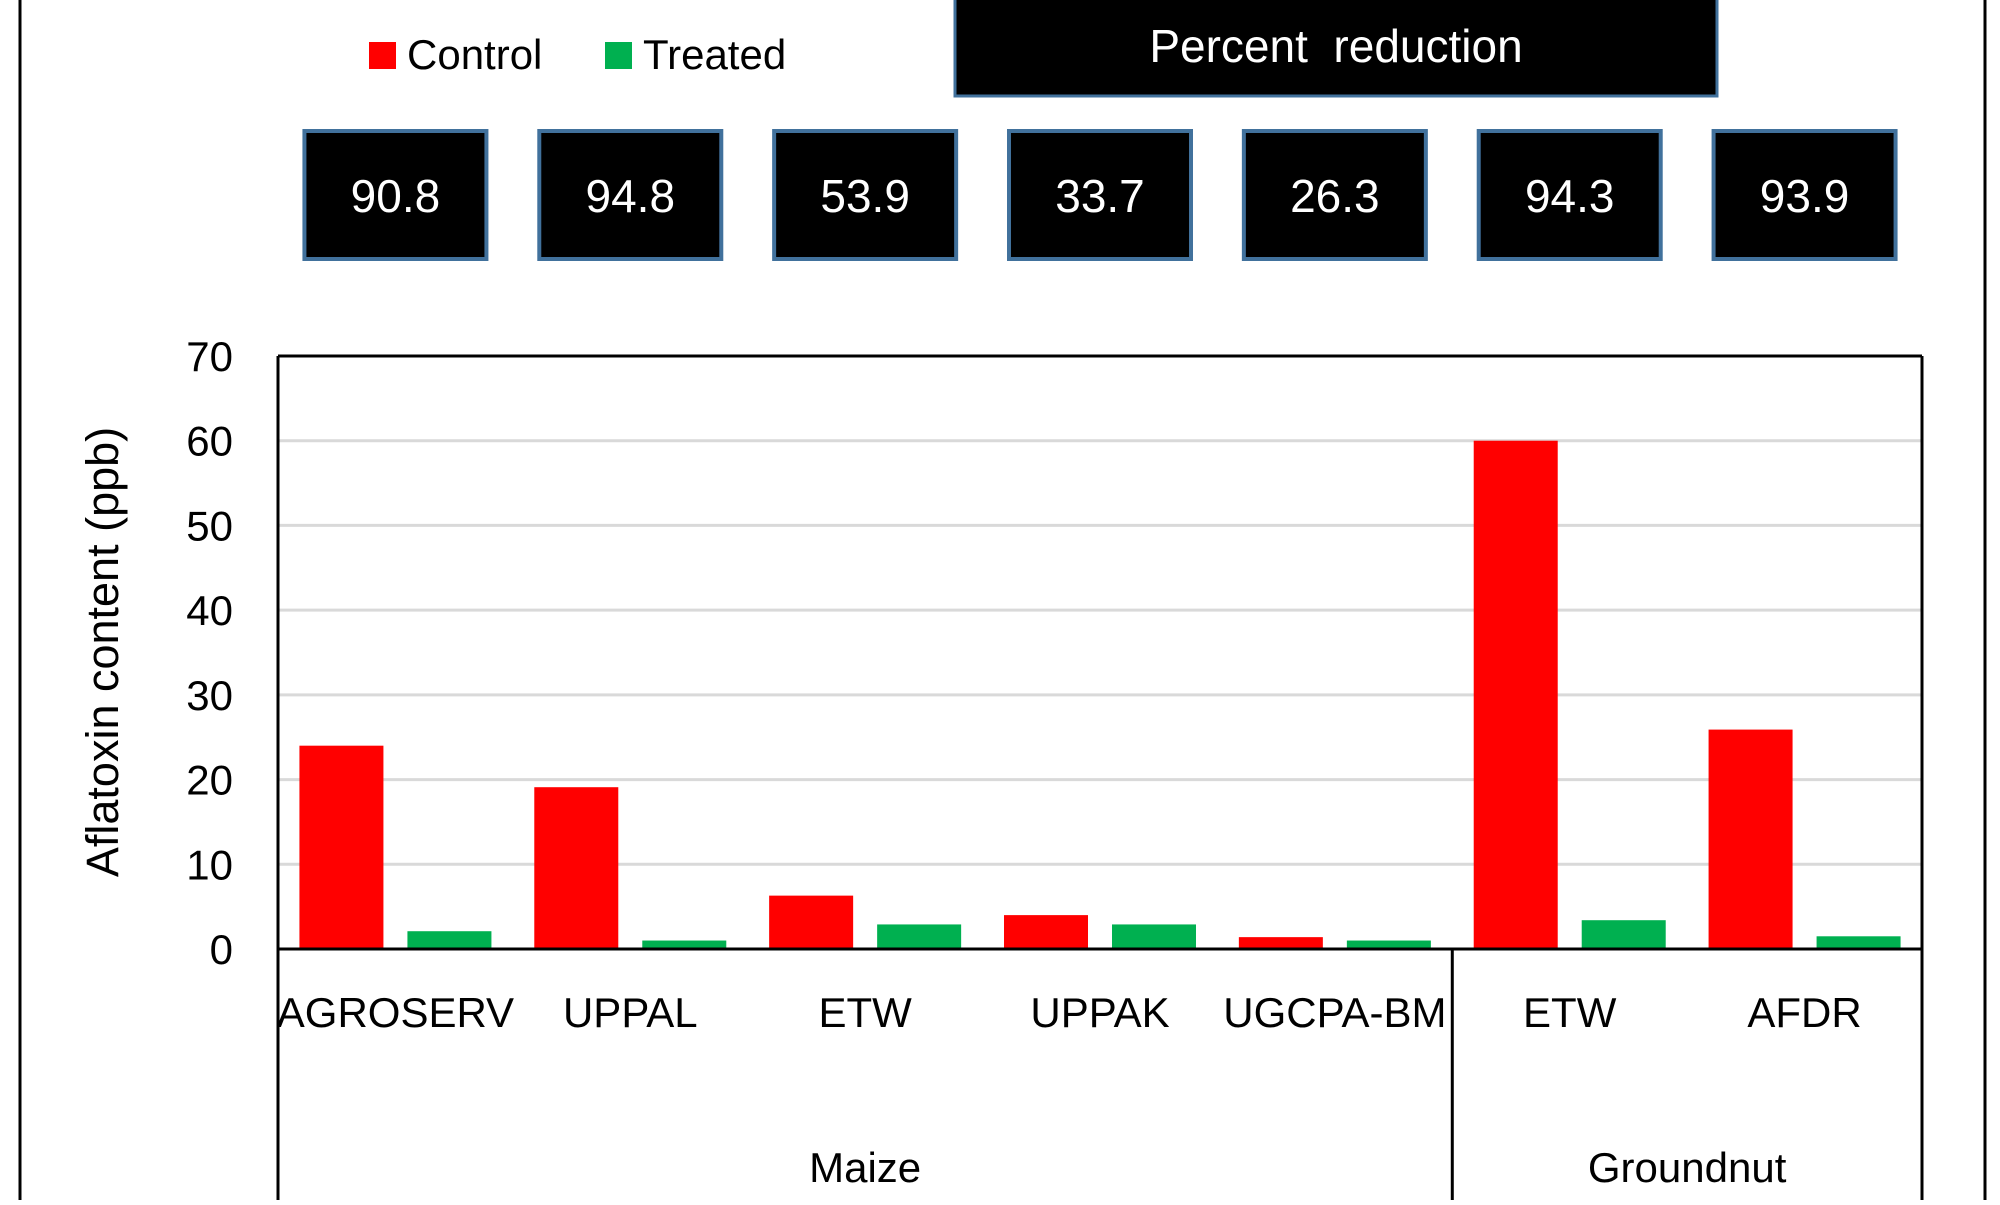 The width and height of the screenshot is (2000, 1205). What do you see at coordinates (209, 610) in the screenshot?
I see `y-tick-label-40: 40` at bounding box center [209, 610].